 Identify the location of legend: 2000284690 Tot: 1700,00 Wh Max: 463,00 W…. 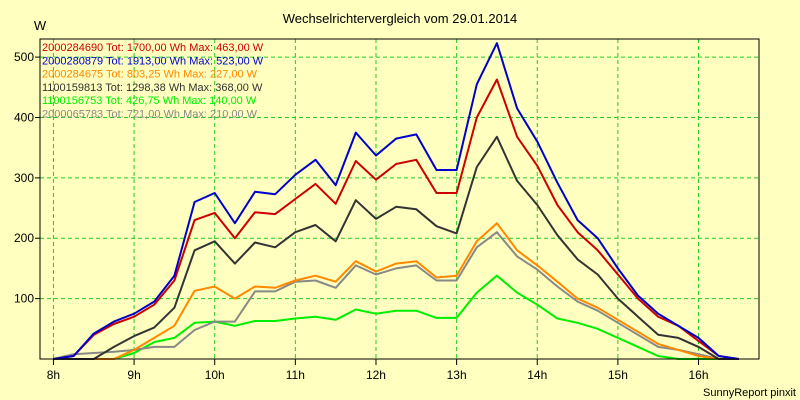
(153, 81).